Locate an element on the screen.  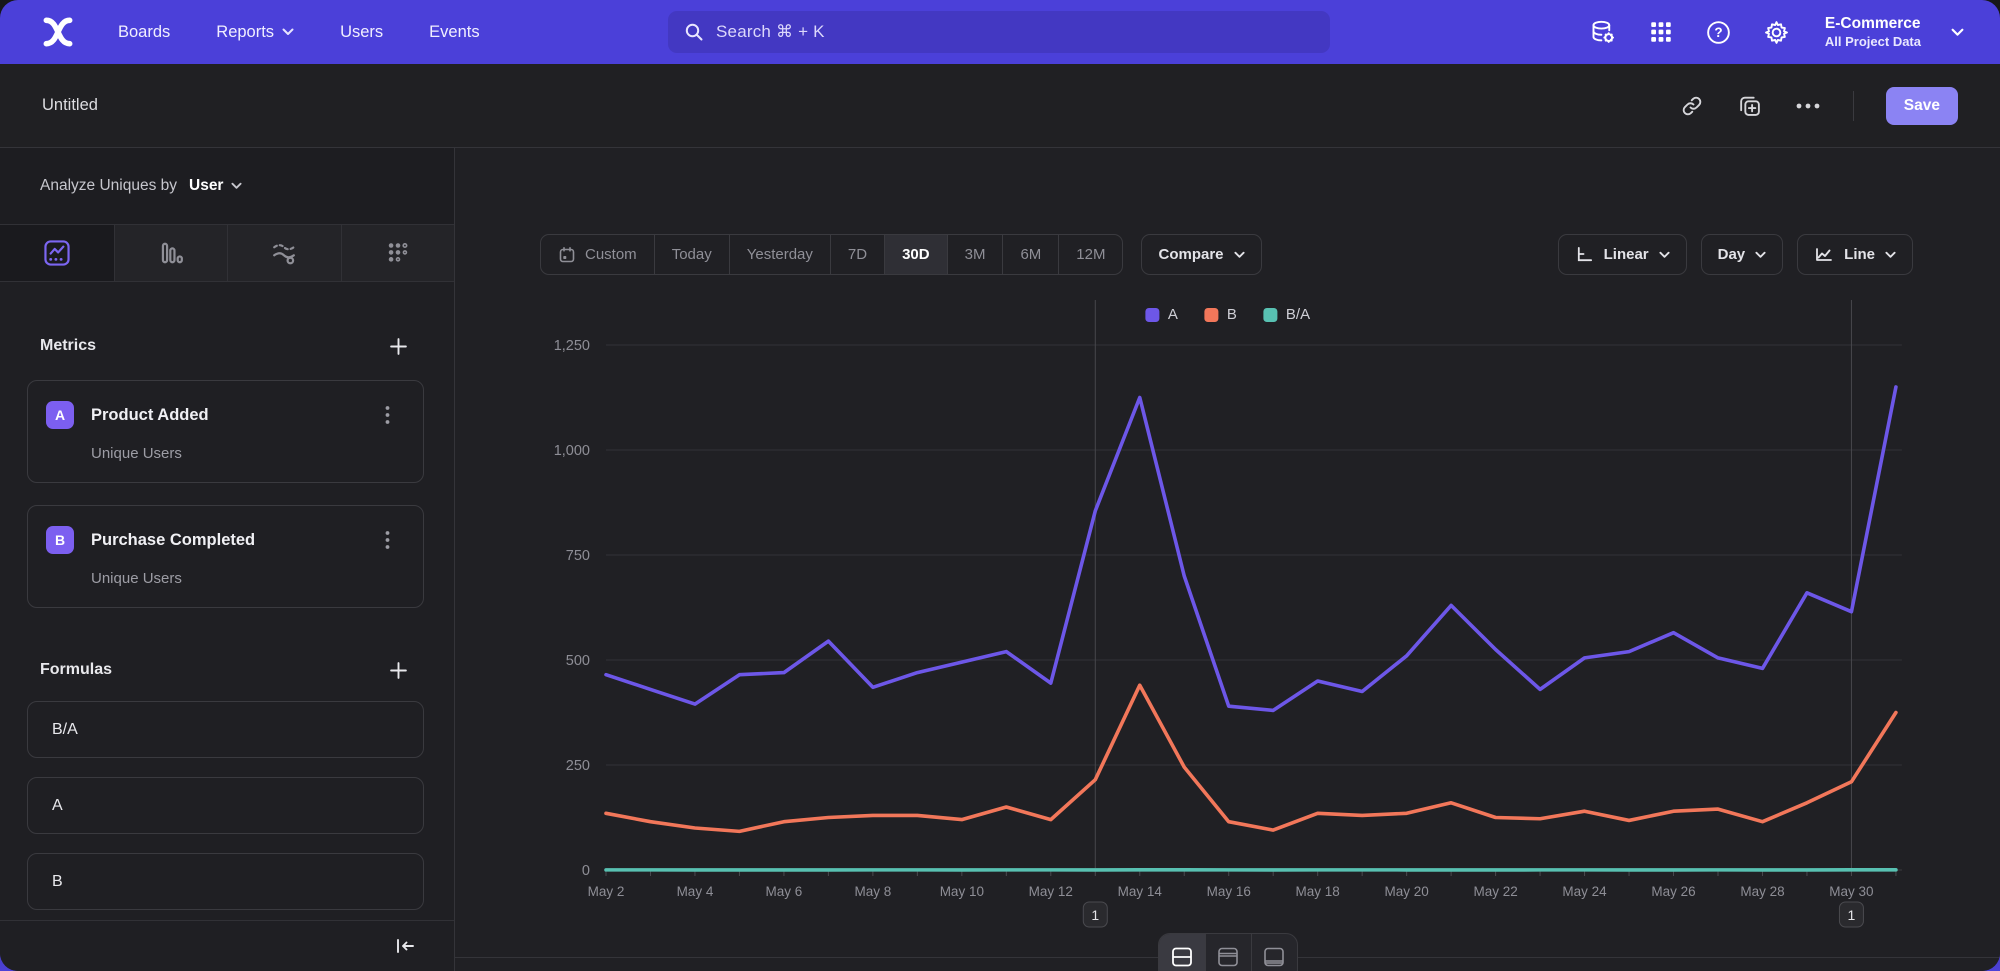
range-30d: 30D is located at coordinates (915, 254).